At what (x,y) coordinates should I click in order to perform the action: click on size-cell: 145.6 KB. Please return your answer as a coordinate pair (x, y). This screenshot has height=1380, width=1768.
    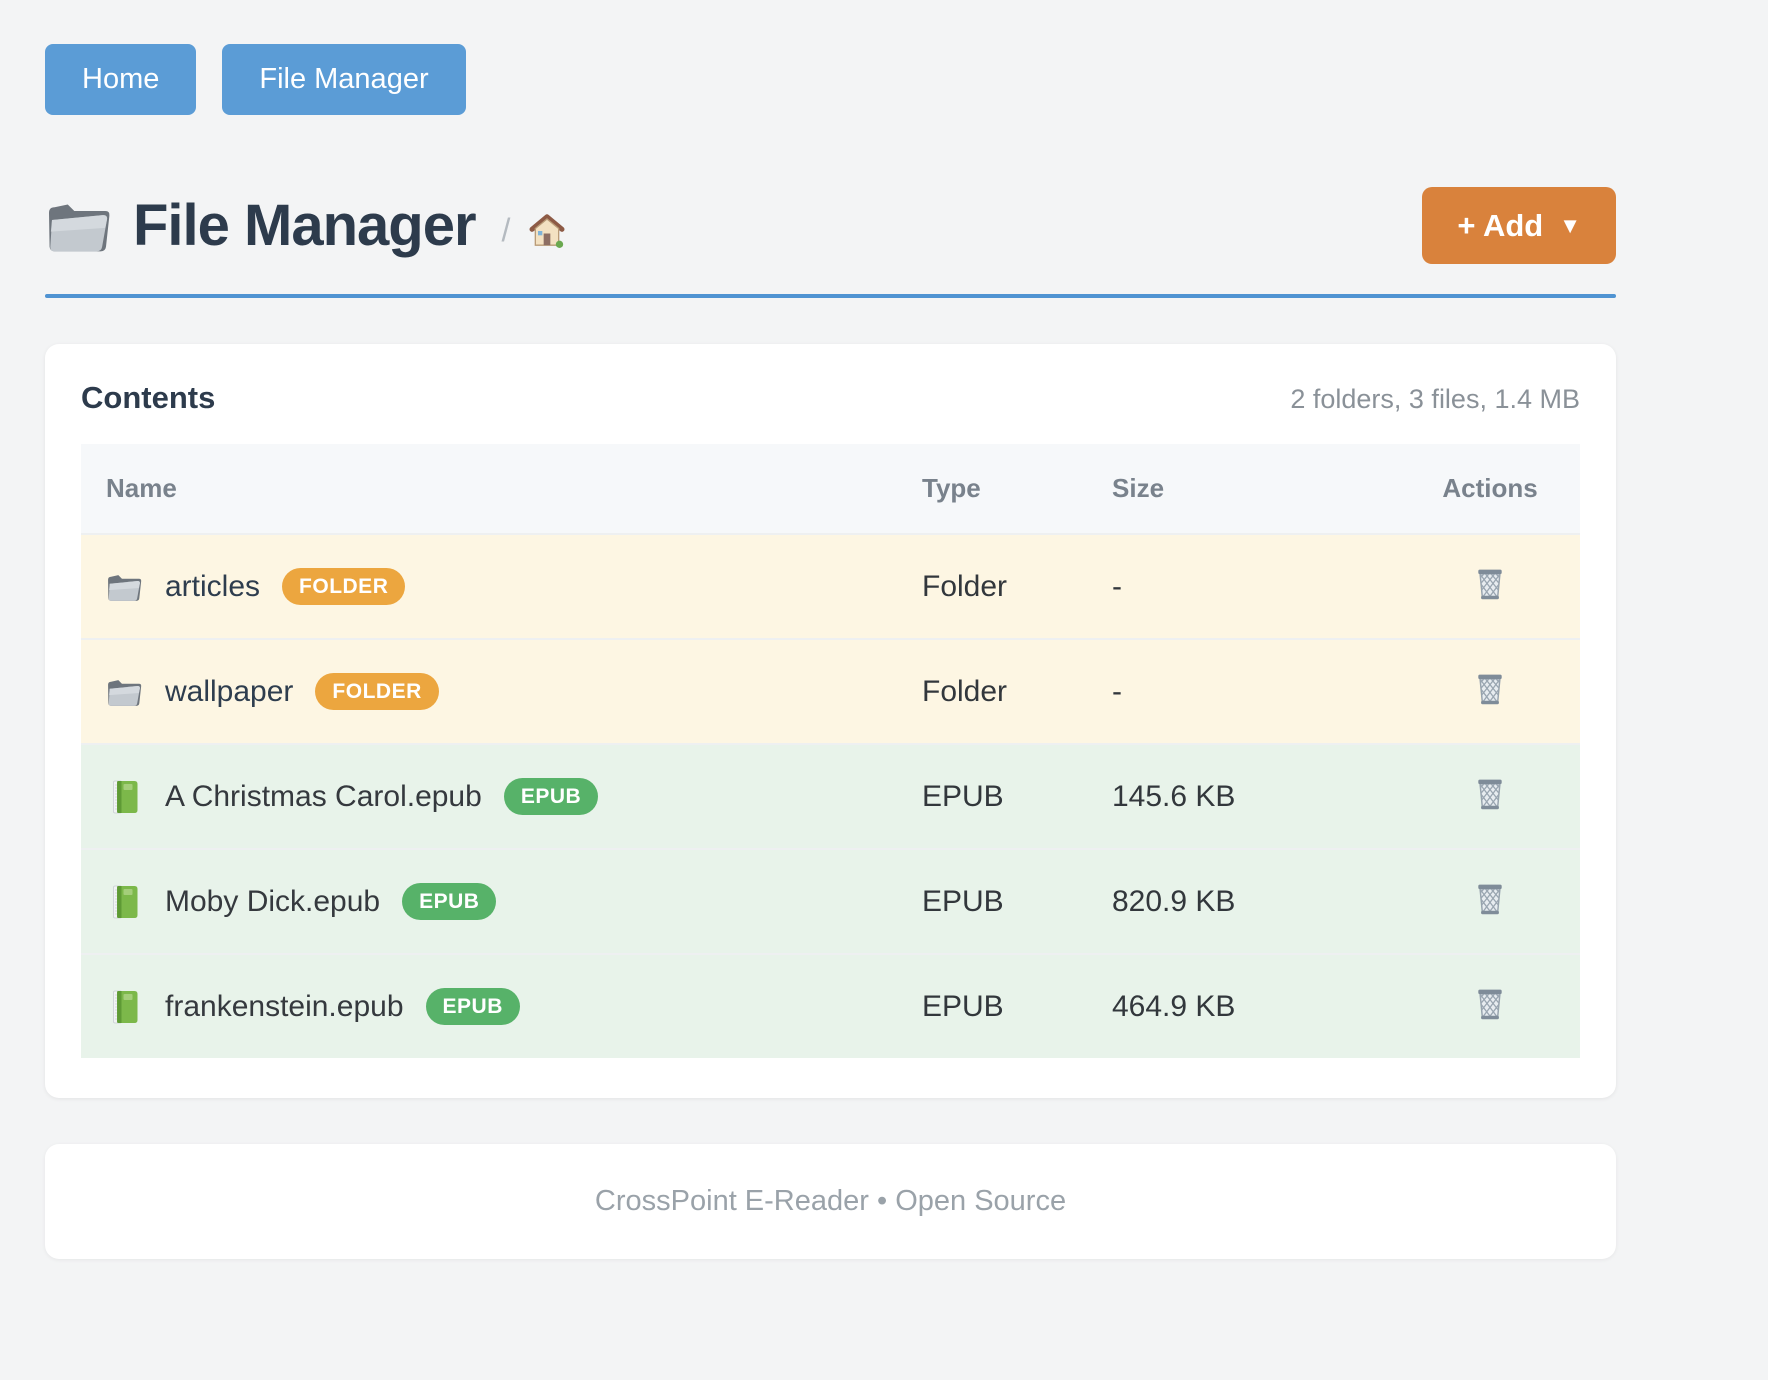
    Looking at the image, I should click on (1174, 796).